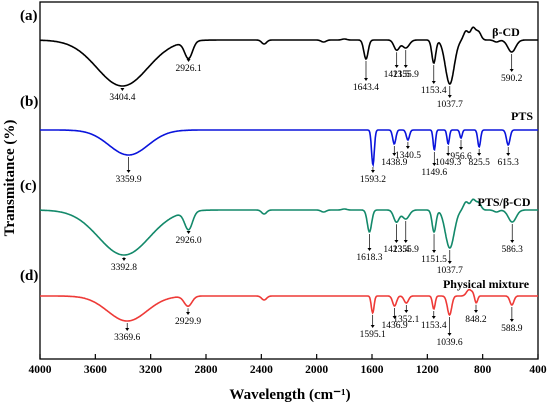 The height and width of the screenshot is (407, 550). Describe the element at coordinates (206, 370) in the screenshot. I see `x-tick-label: 2800` at that location.